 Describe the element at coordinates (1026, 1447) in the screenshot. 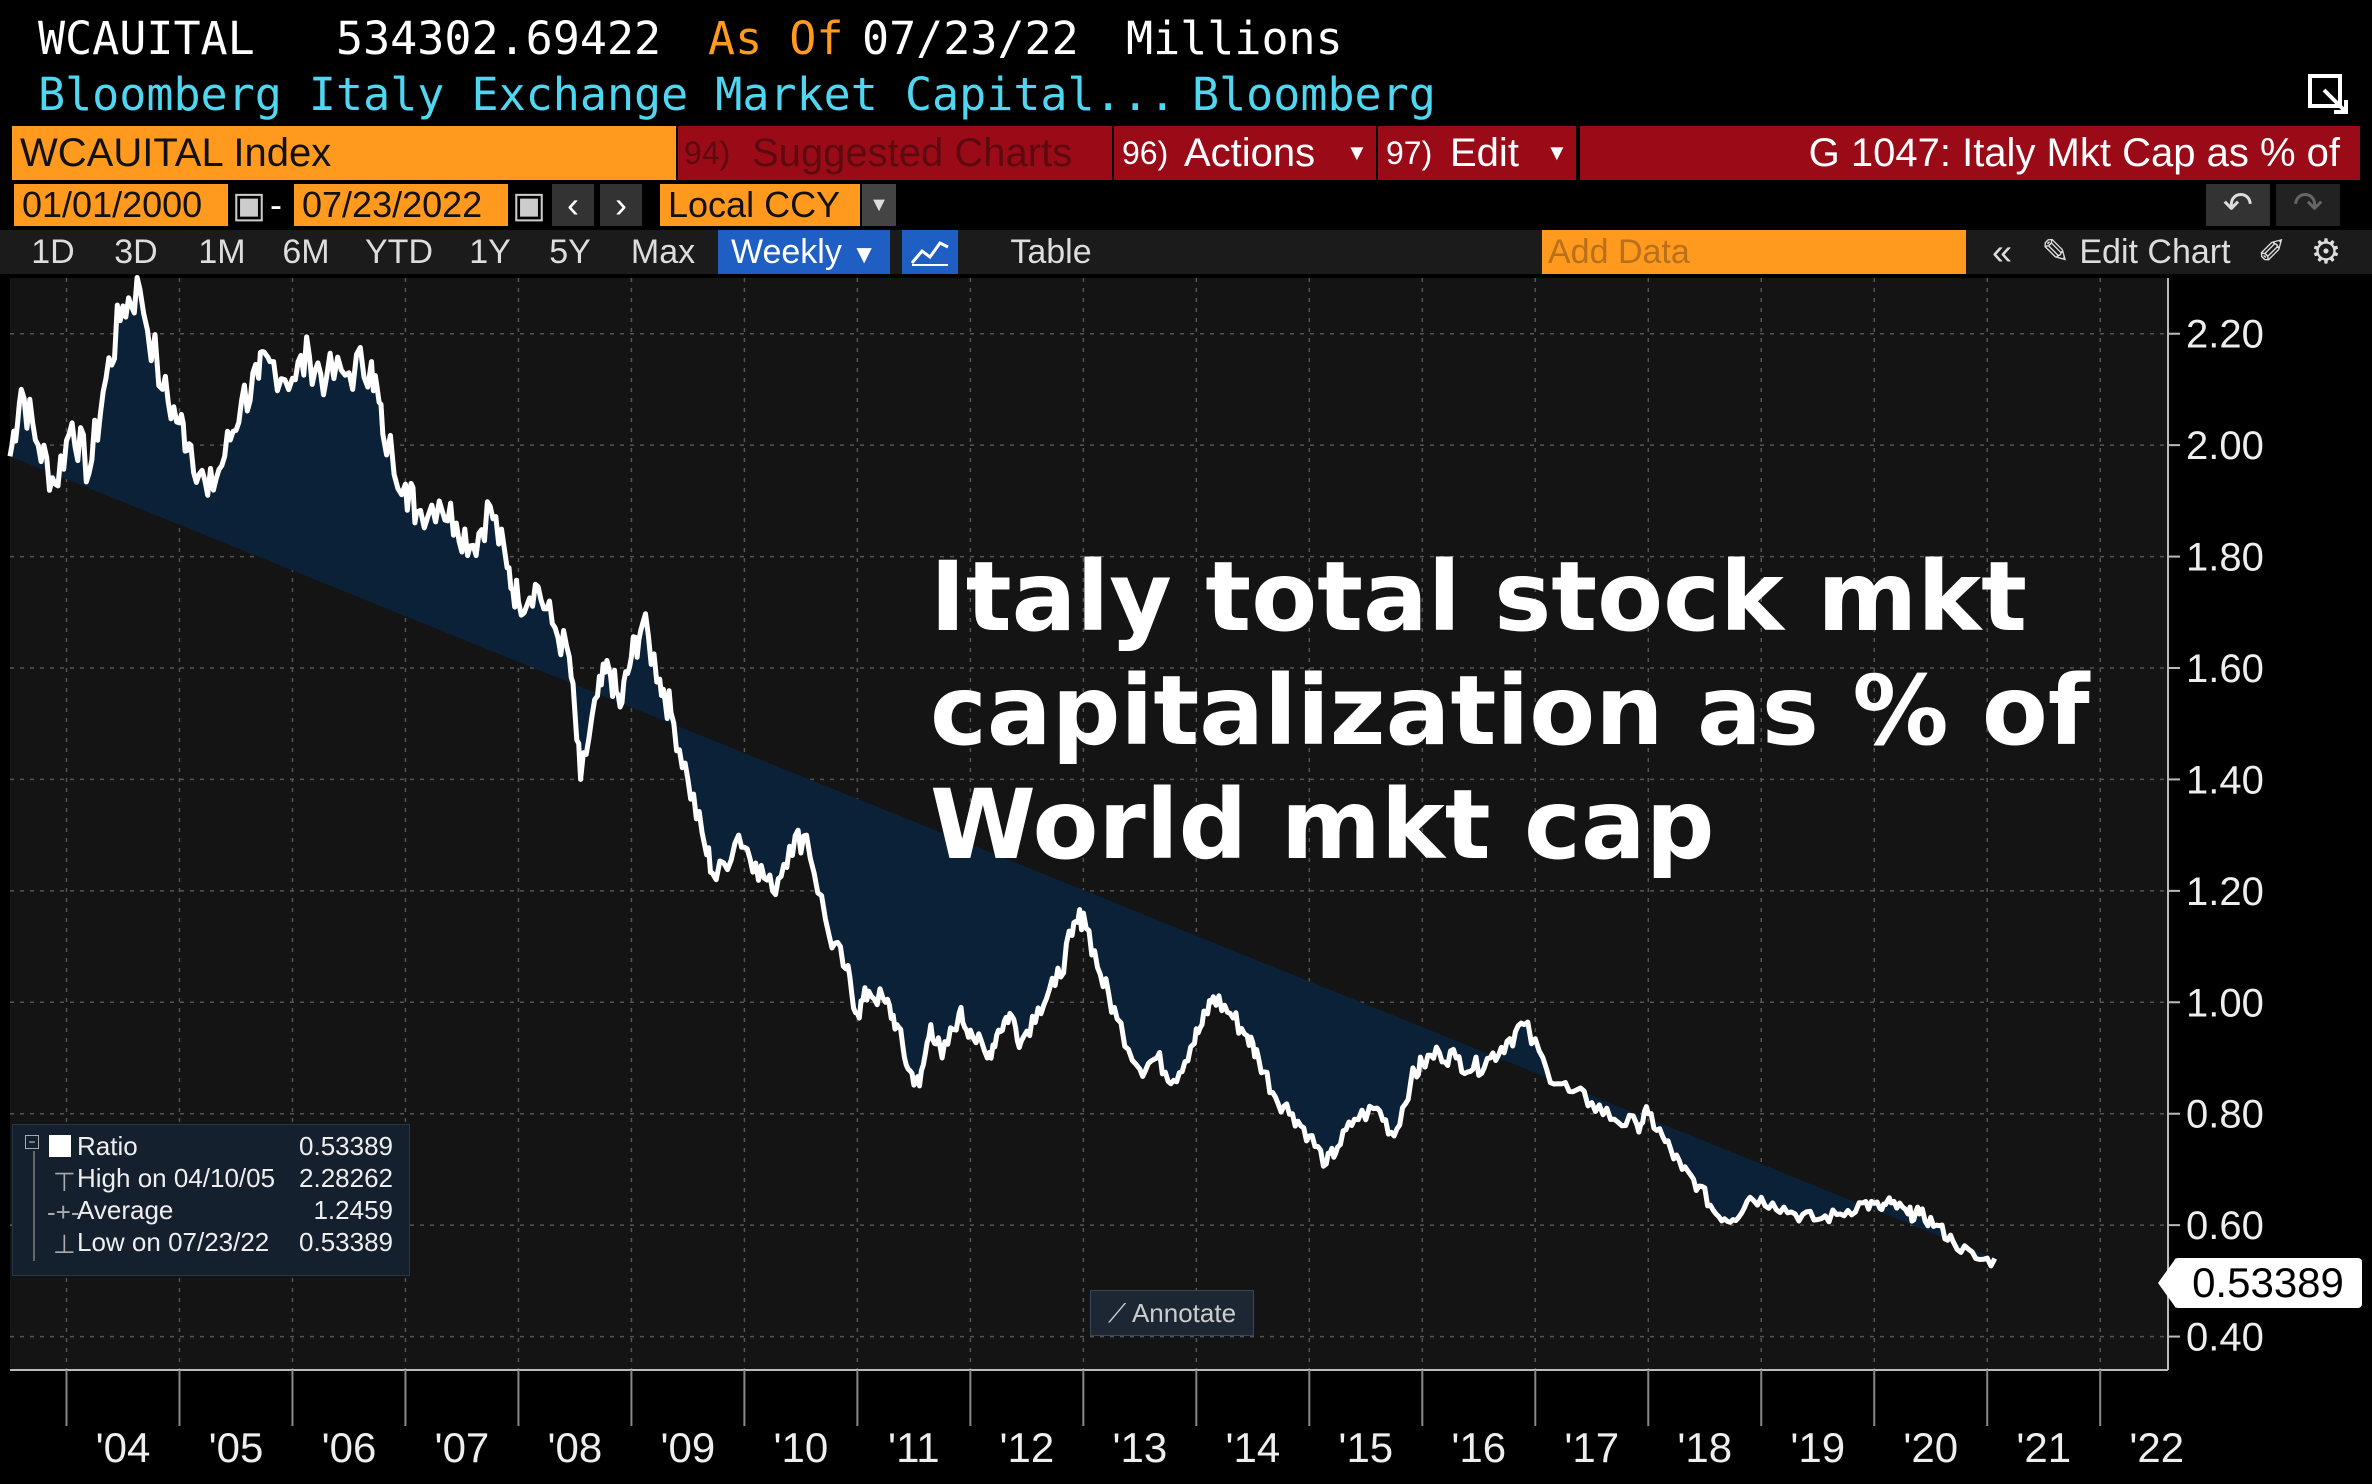

I see `x-tick-label: '12` at that location.